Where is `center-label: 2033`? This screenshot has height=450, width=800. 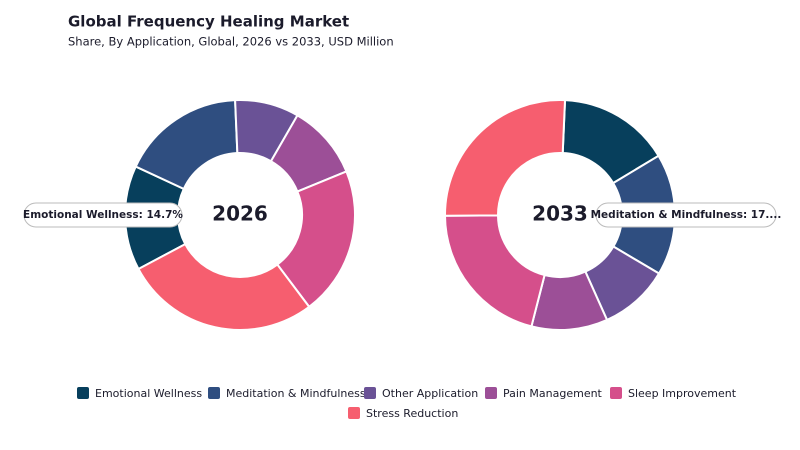
center-label: 2033 is located at coordinates (560, 214).